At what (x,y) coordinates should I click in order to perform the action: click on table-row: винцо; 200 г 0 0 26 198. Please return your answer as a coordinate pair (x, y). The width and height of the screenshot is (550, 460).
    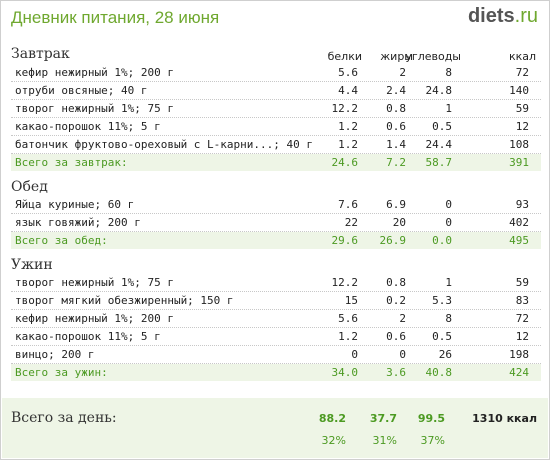
    Looking at the image, I should click on (276, 355).